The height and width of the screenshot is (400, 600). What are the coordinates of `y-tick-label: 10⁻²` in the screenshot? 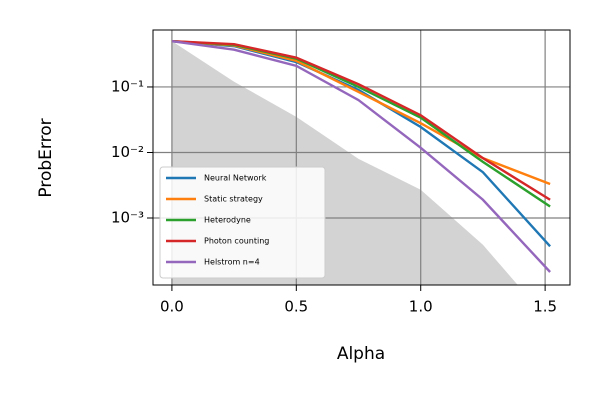 It's located at (127, 152).